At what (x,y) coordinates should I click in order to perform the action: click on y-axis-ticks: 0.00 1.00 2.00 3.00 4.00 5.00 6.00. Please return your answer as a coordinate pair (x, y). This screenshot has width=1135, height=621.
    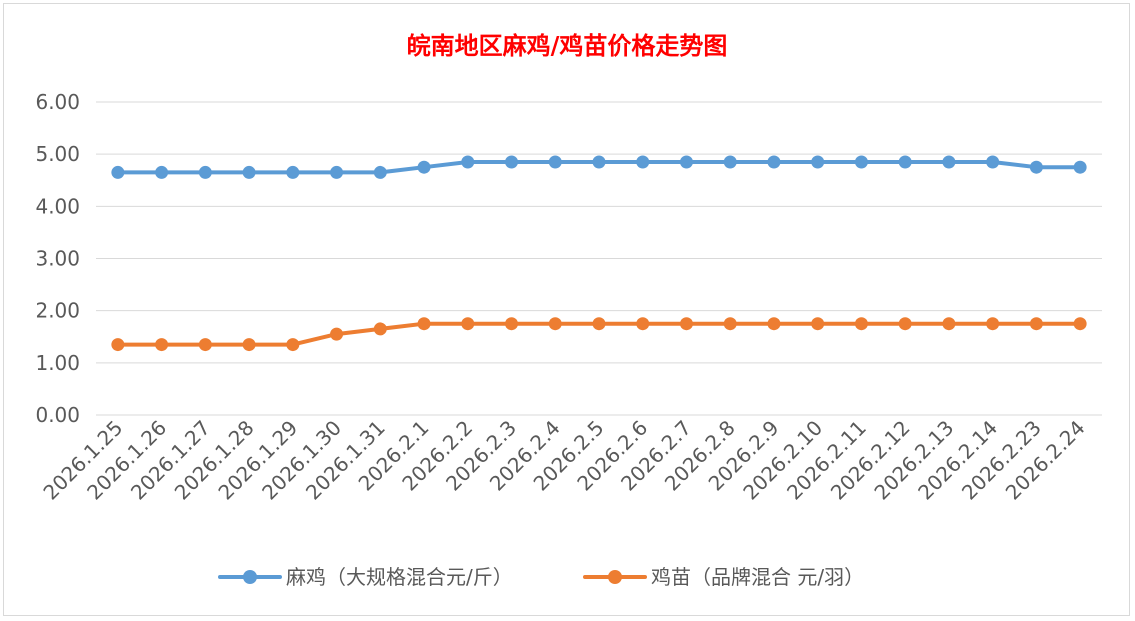
    Looking at the image, I should click on (57, 258).